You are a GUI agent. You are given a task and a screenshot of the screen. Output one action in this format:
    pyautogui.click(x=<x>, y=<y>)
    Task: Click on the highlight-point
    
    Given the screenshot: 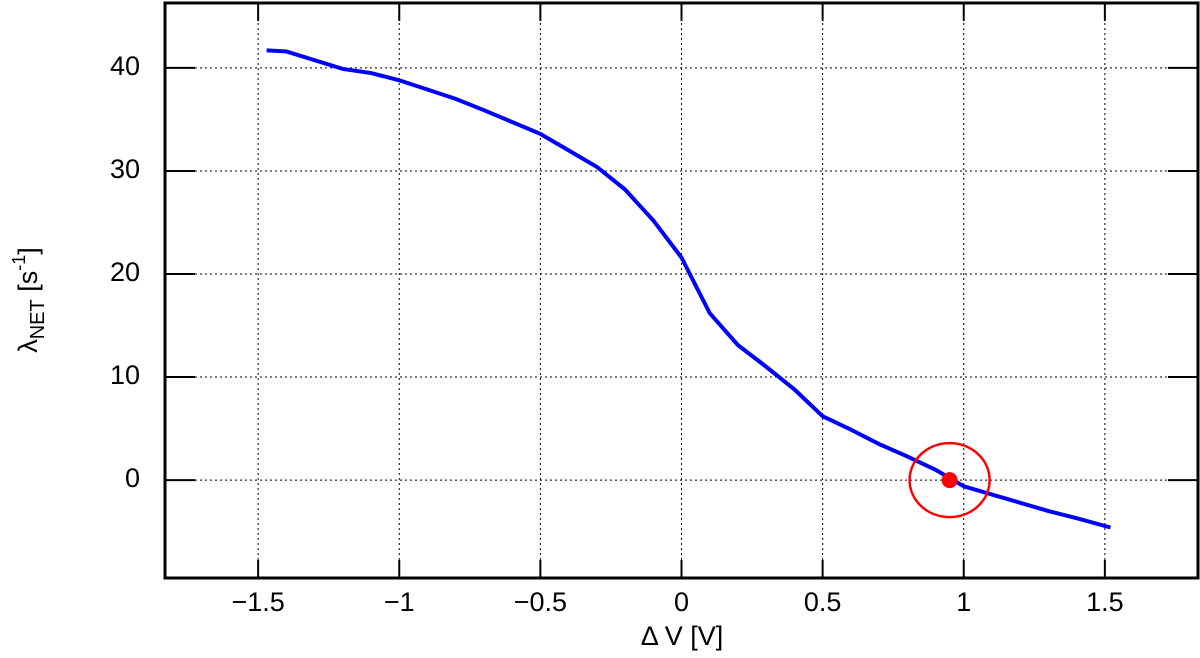 What is the action you would take?
    pyautogui.click(x=949, y=480)
    